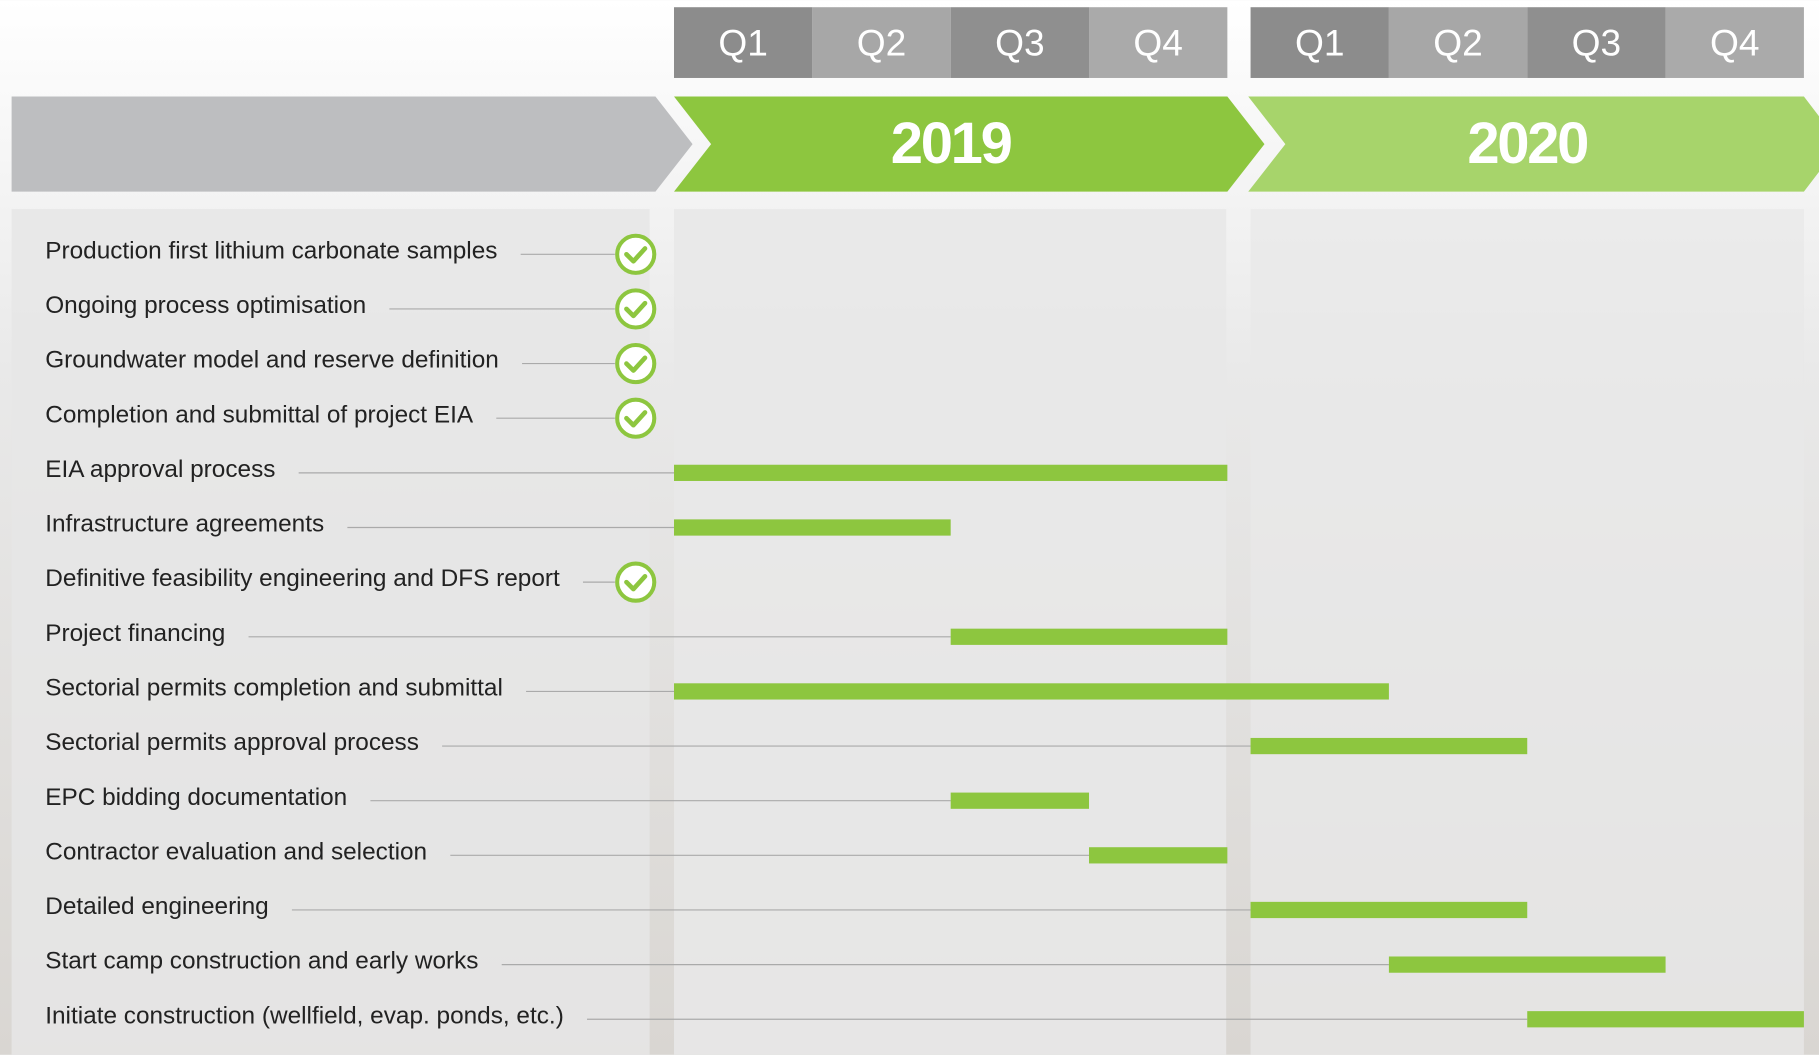 Image resolution: width=1819 pixels, height=1055 pixels. I want to click on task-label: Detailed engineering, so click(156, 906).